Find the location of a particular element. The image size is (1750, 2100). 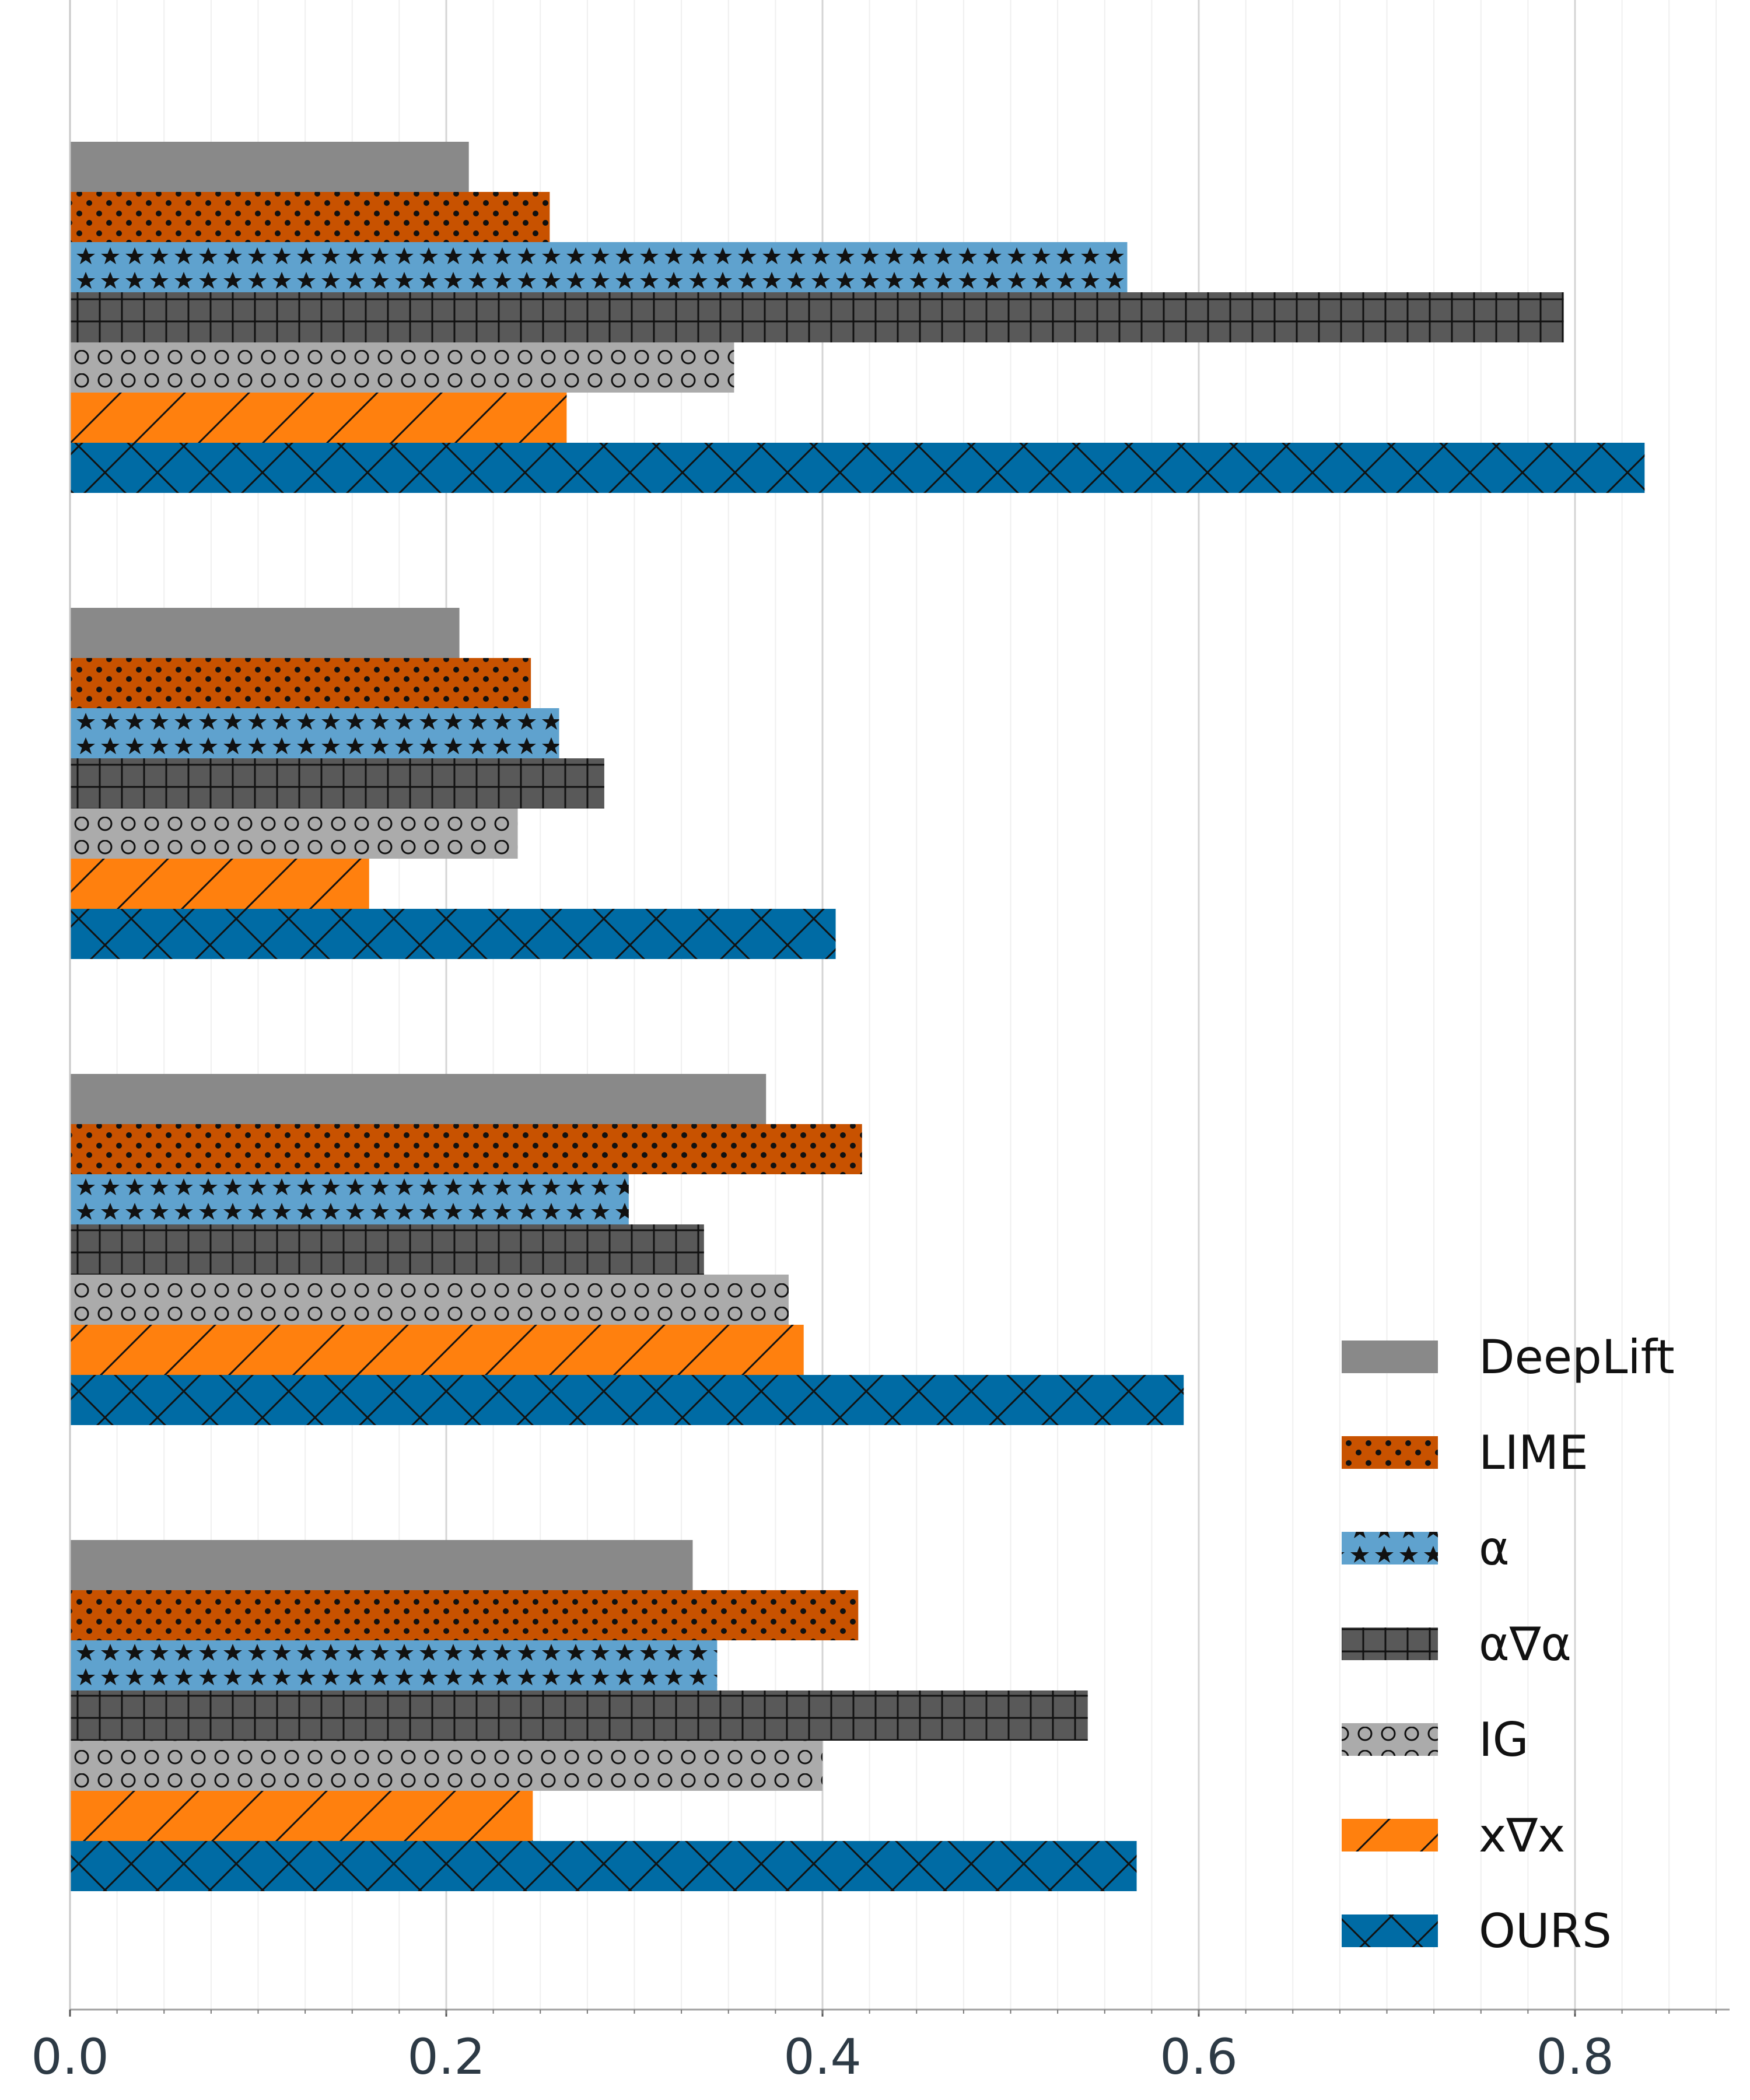

legend-label-LIME: LIME is located at coordinates (1533, 1453).